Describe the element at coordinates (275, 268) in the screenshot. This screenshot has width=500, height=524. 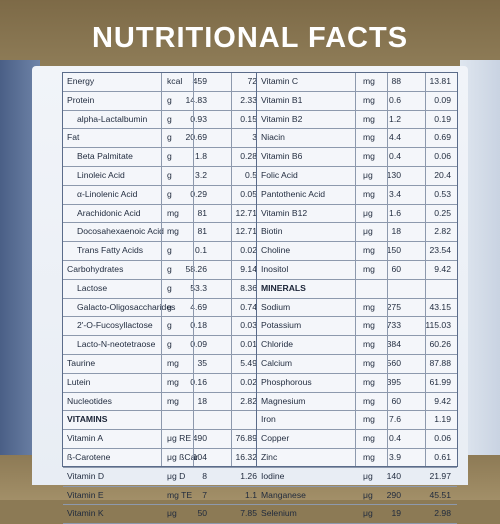
I see `nutrient-name: Inositol` at that location.